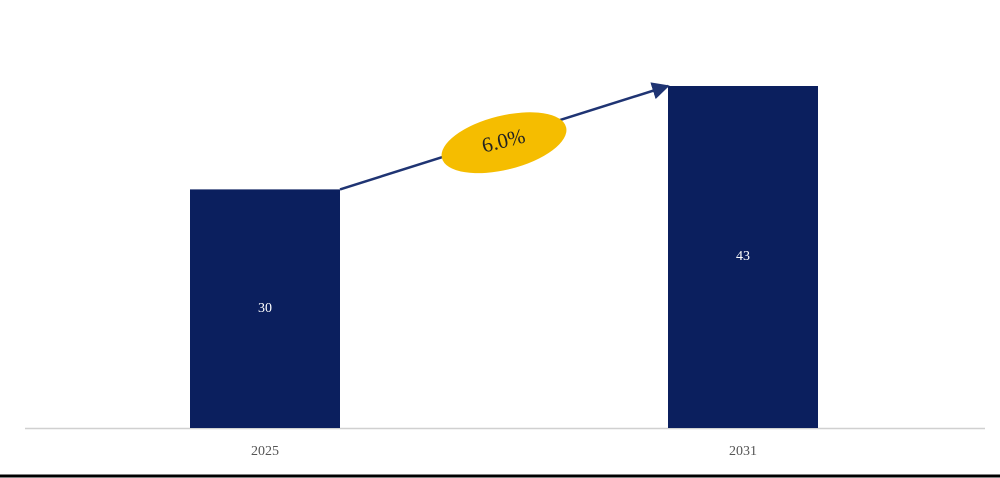 Image resolution: width=1000 pixels, height=478 pixels. Describe the element at coordinates (265, 451) in the screenshot. I see `x-tick-label: 2025` at that location.